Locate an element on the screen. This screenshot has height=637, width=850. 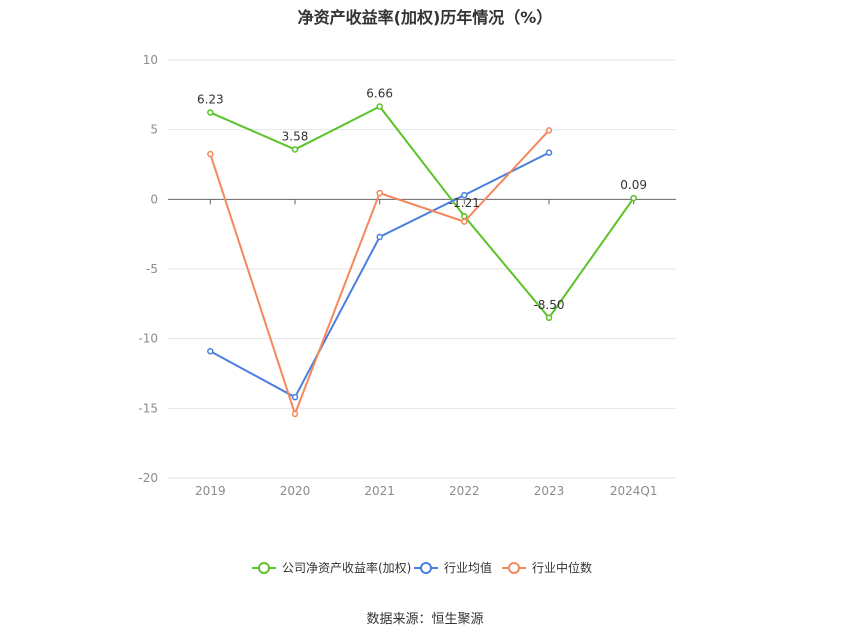
x-tick-label: 2019 is located at coordinates (210, 491).